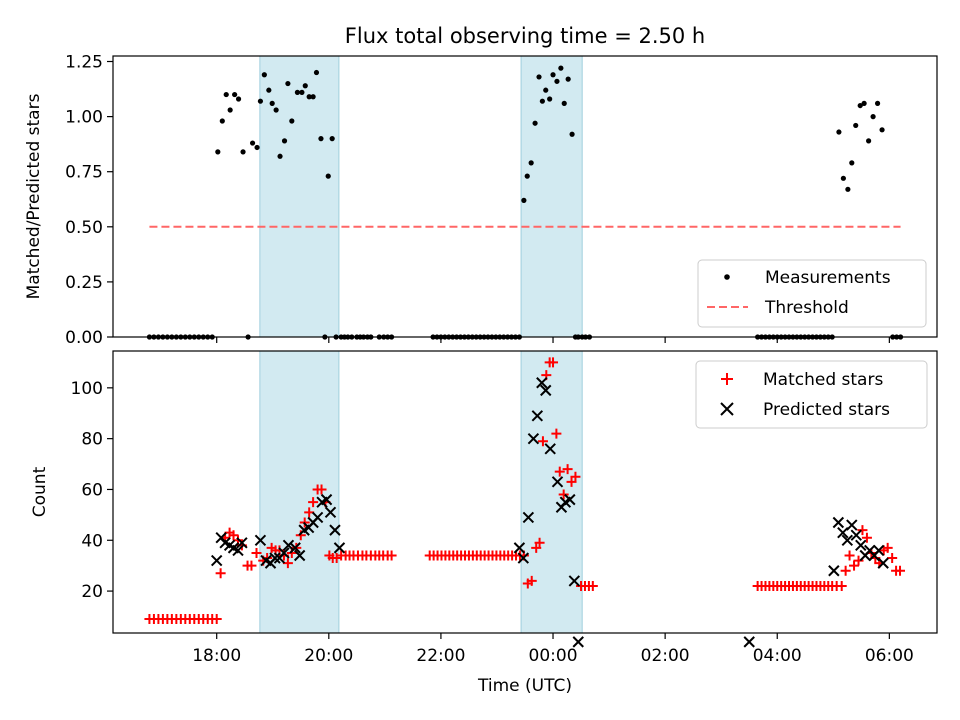  I want to click on top-legend: Measurements Threshold, so click(812, 293).